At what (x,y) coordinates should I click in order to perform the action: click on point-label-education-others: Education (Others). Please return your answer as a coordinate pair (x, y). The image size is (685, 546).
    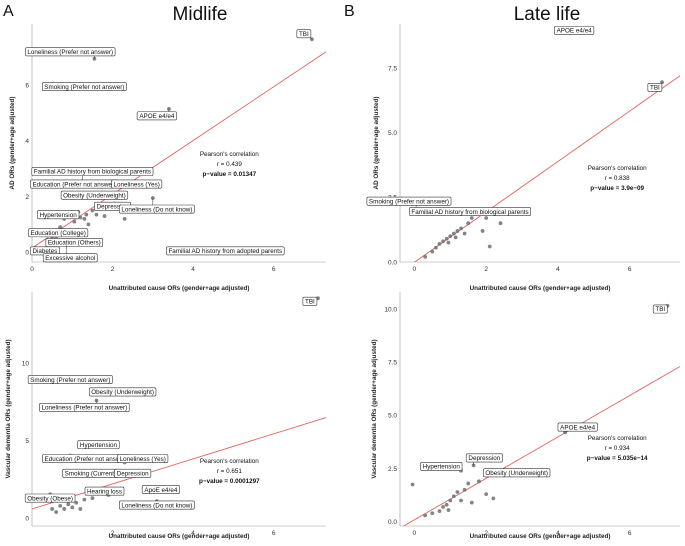
    Looking at the image, I should click on (74, 242).